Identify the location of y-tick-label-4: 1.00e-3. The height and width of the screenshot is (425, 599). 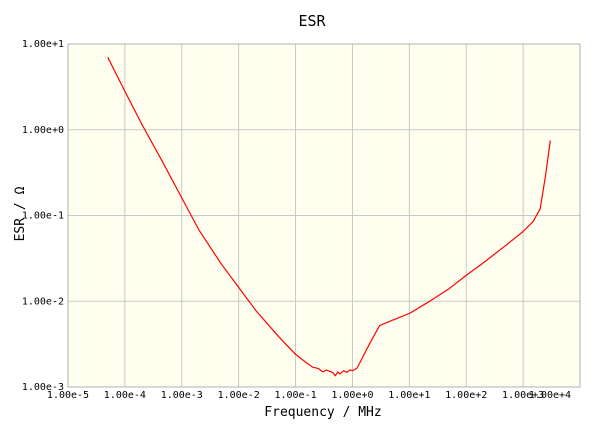
(43, 387).